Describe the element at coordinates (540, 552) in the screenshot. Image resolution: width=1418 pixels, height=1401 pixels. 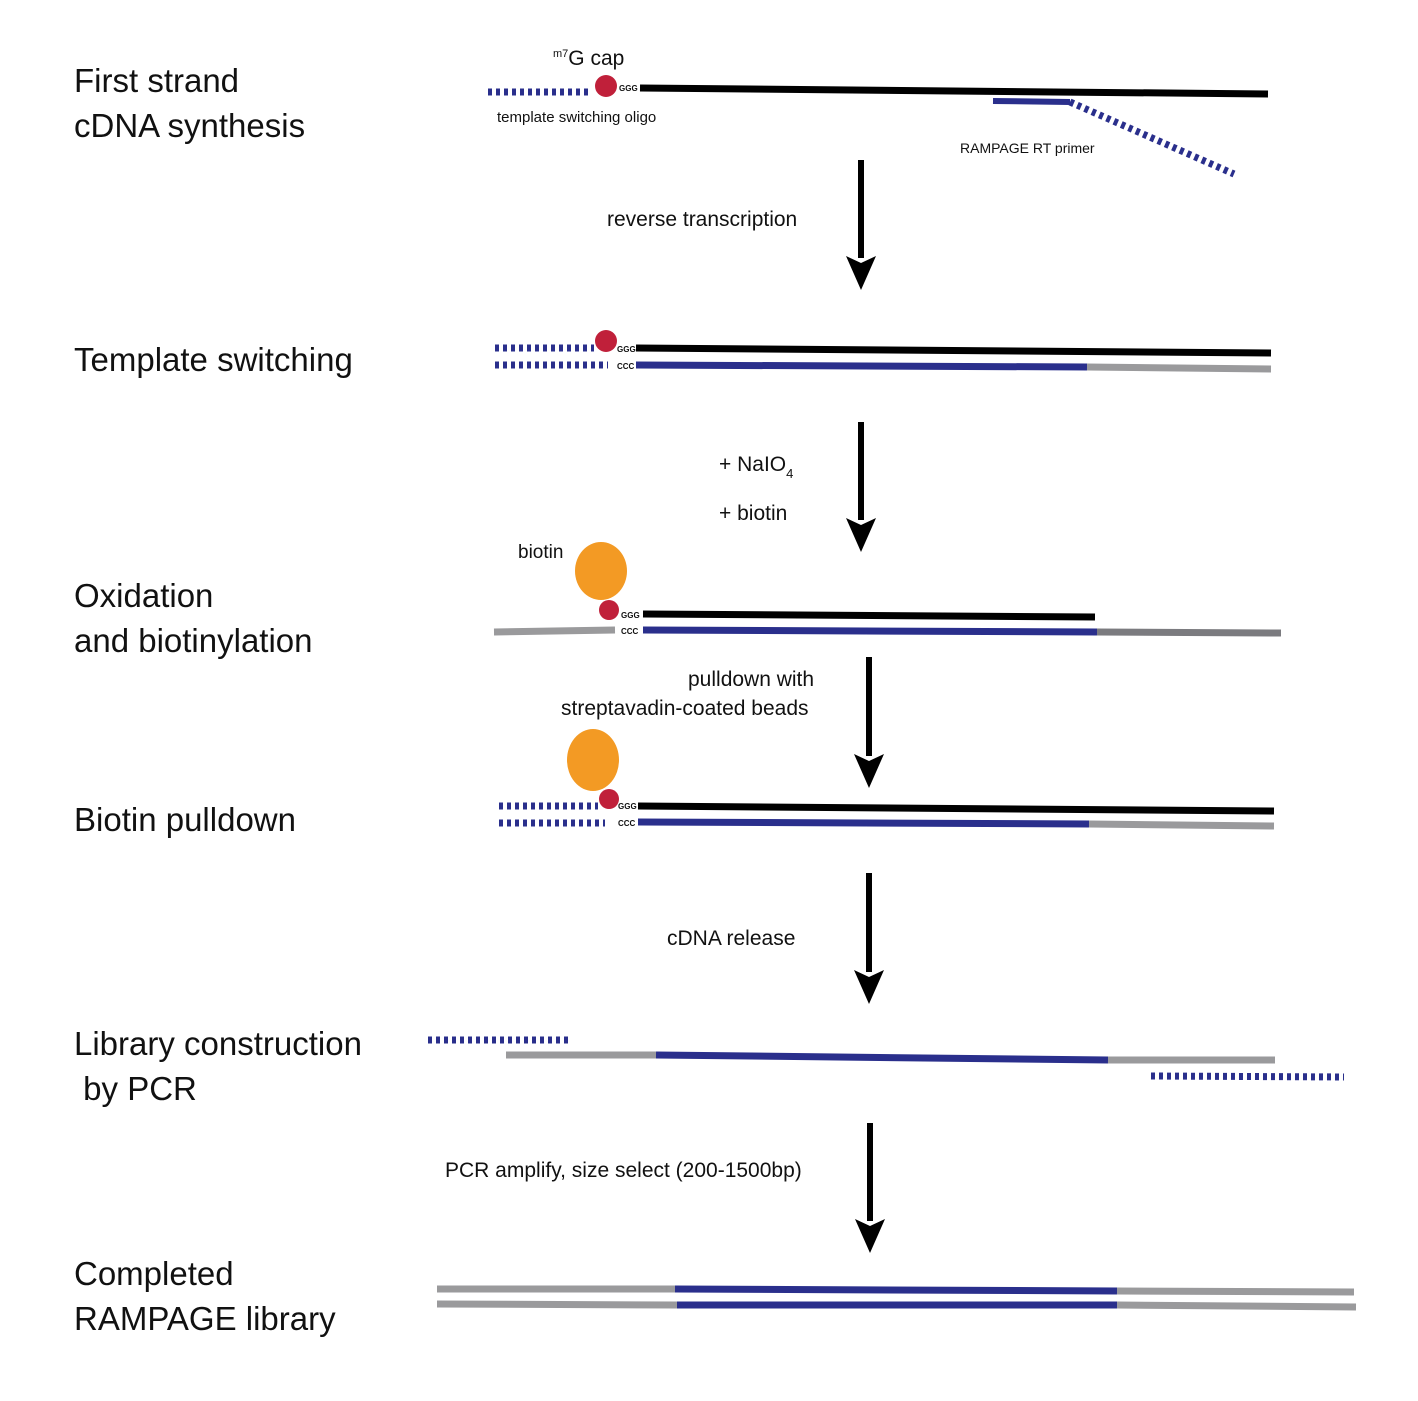
I see `biotin-label: biotin` at that location.